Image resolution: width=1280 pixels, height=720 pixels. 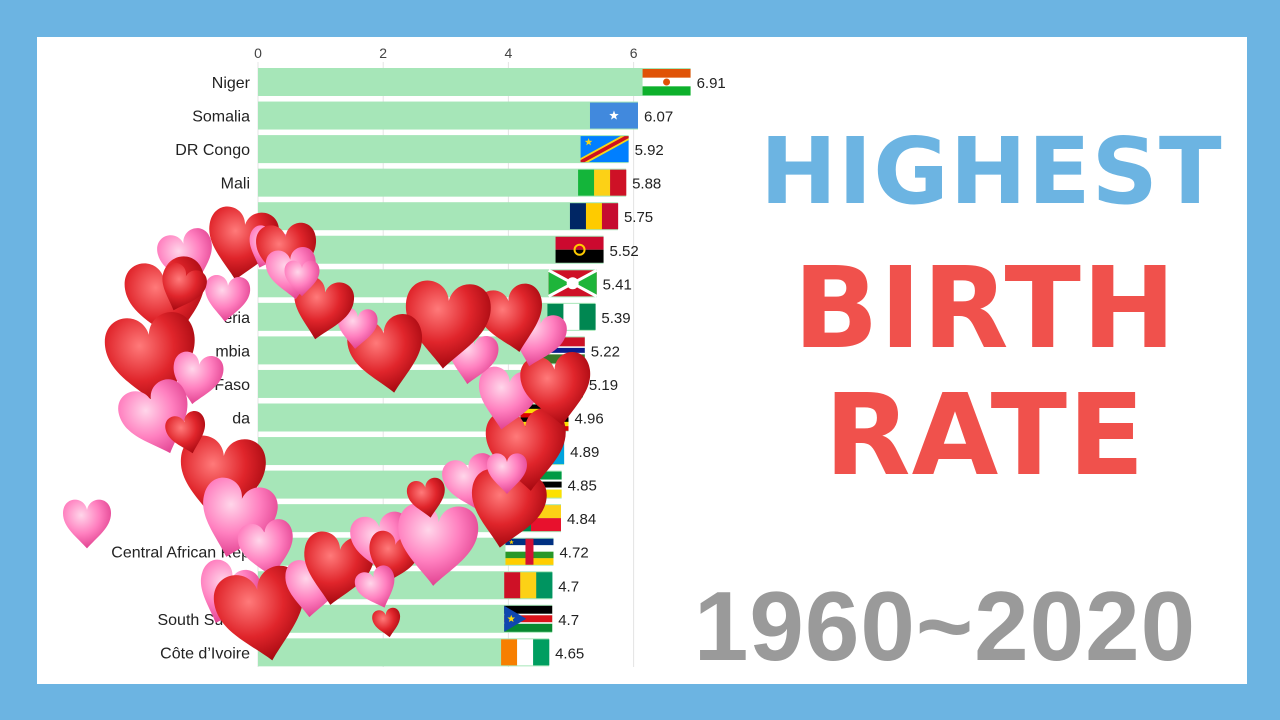 What do you see at coordinates (605, 351) in the screenshot?
I see `value-label: 5.22` at bounding box center [605, 351].